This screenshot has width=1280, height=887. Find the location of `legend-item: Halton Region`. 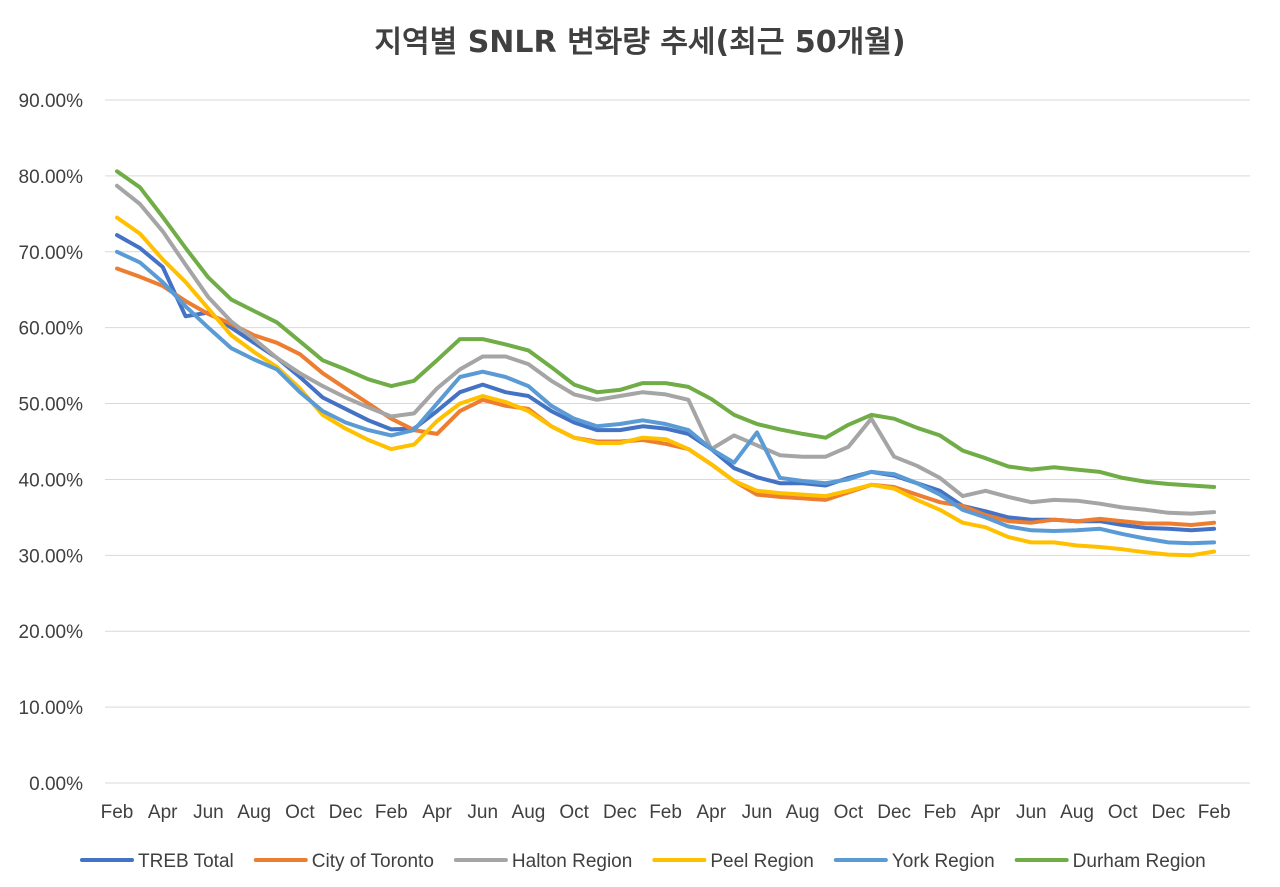

legend-item: Halton Region is located at coordinates (542, 861).